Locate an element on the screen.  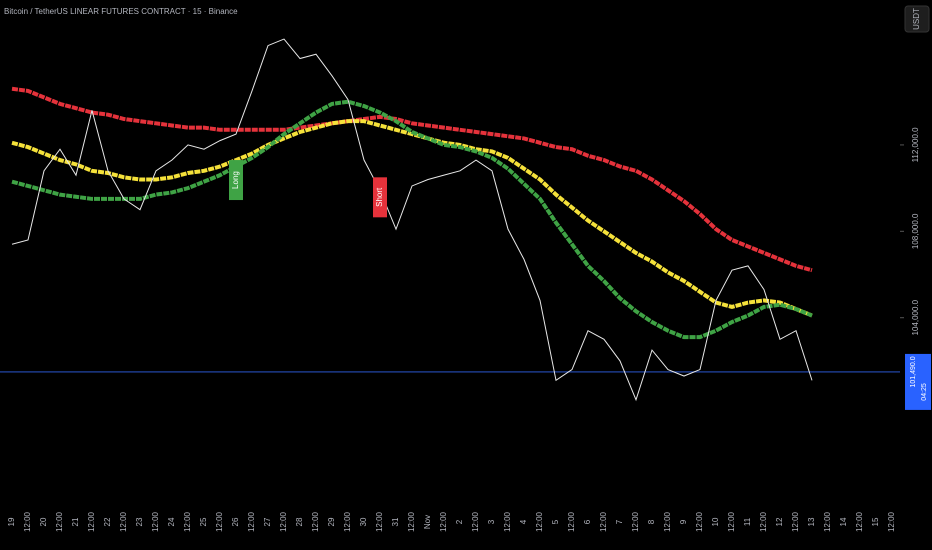
x-tick-label: 19 is located at coordinates (11, 521).